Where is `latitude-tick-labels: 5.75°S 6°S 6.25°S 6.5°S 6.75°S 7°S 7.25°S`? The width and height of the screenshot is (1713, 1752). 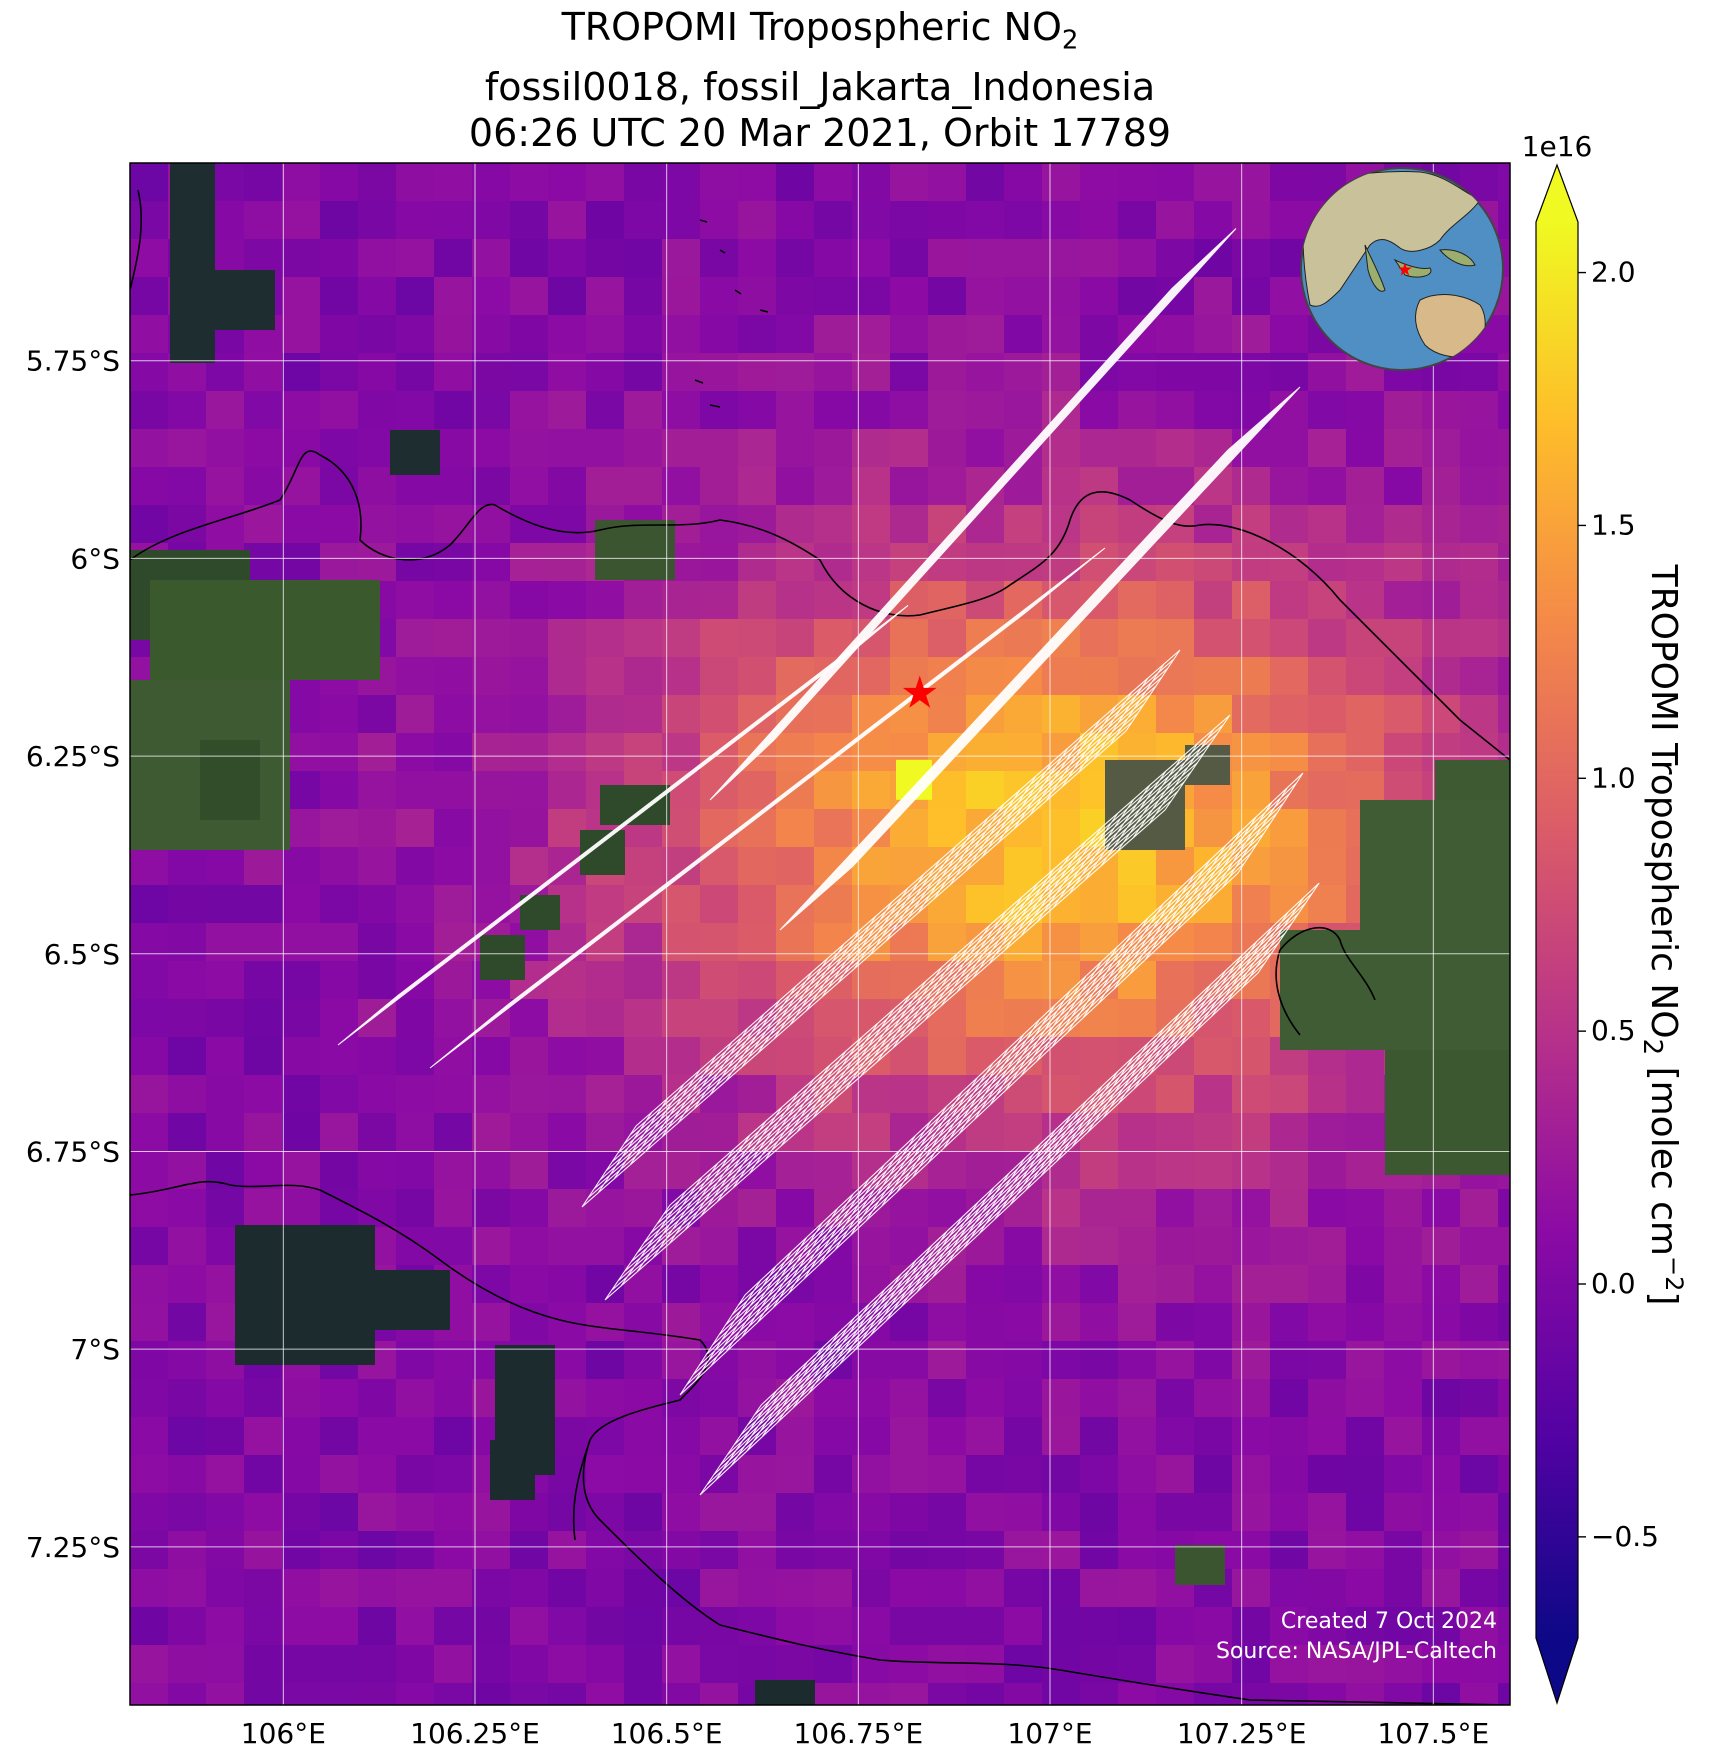 latitude-tick-labels: 5.75°S 6°S 6.25°S 6.5°S 6.75°S 7°S 7.25°S is located at coordinates (73, 954).